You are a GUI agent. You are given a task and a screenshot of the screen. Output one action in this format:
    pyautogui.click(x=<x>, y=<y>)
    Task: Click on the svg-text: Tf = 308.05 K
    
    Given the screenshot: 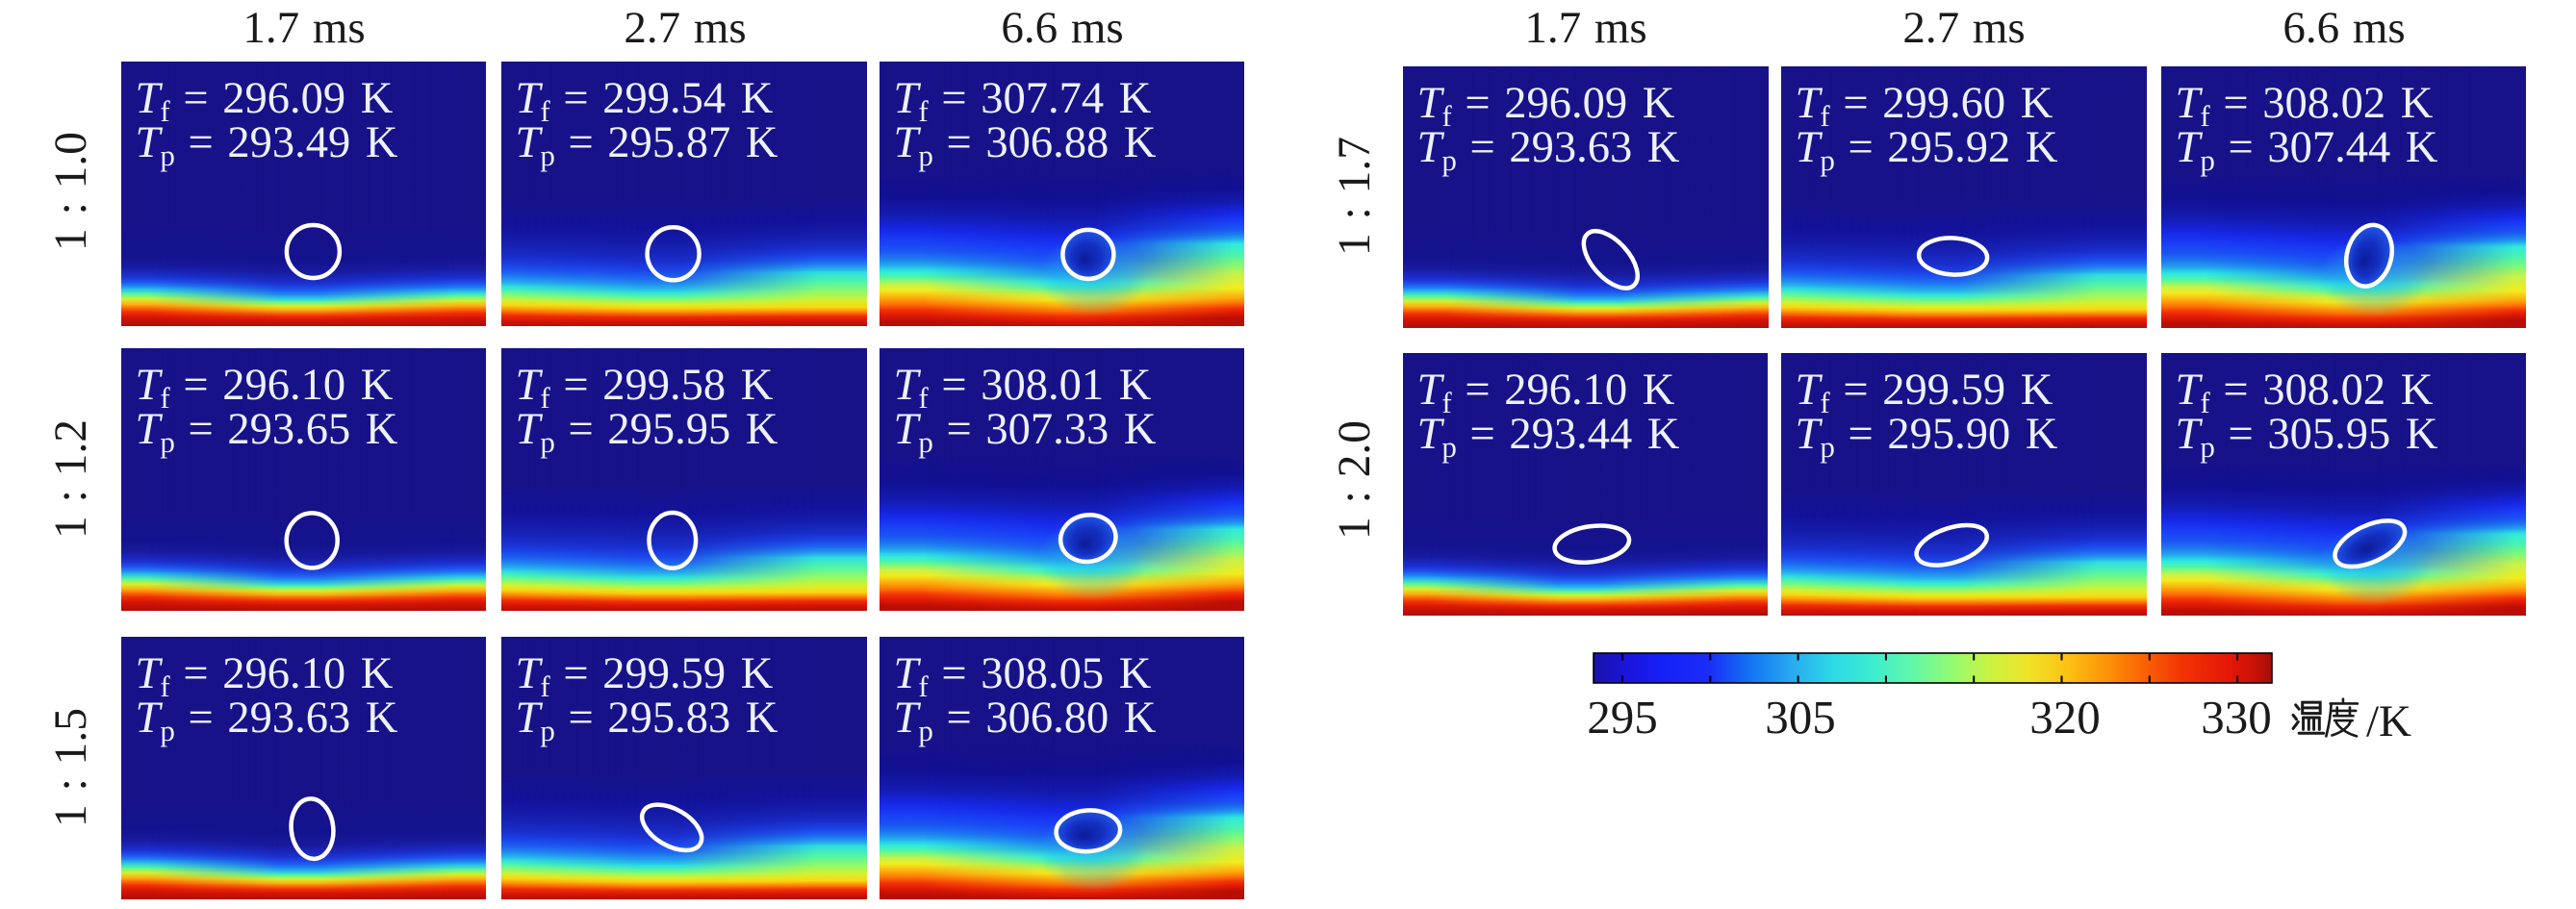 What is the action you would take?
    pyautogui.click(x=1023, y=676)
    